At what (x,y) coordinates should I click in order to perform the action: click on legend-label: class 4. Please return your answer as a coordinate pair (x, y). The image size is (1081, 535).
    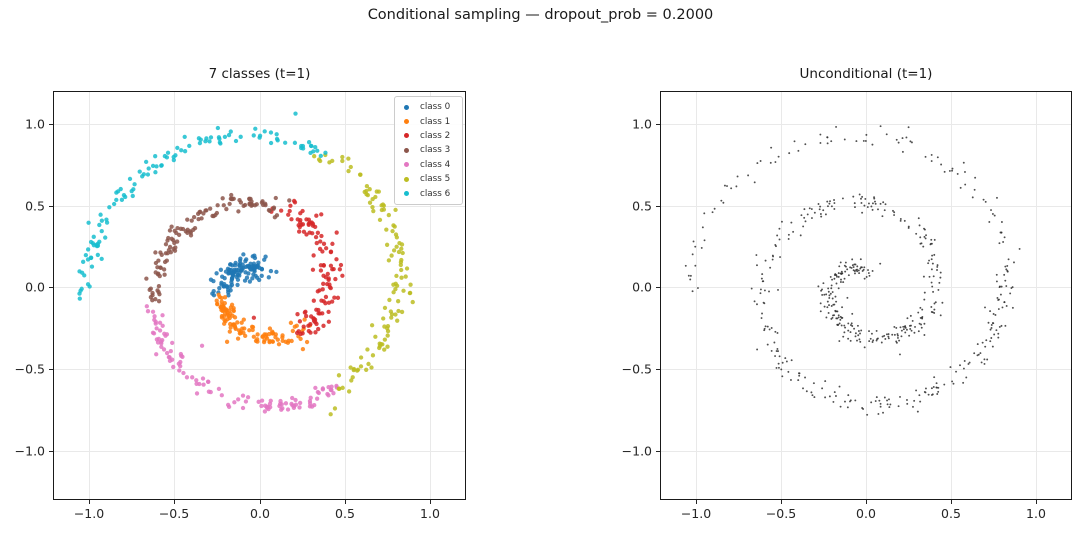
    Looking at the image, I should click on (435, 164).